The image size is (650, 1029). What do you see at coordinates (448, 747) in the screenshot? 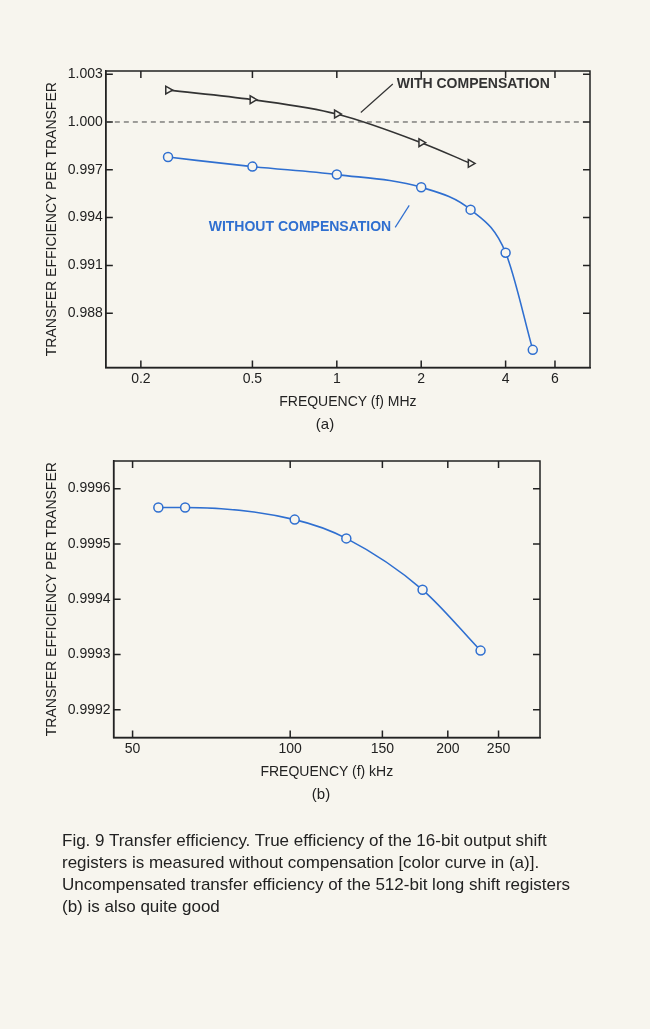
I see `x-tick-label: 200` at bounding box center [448, 747].